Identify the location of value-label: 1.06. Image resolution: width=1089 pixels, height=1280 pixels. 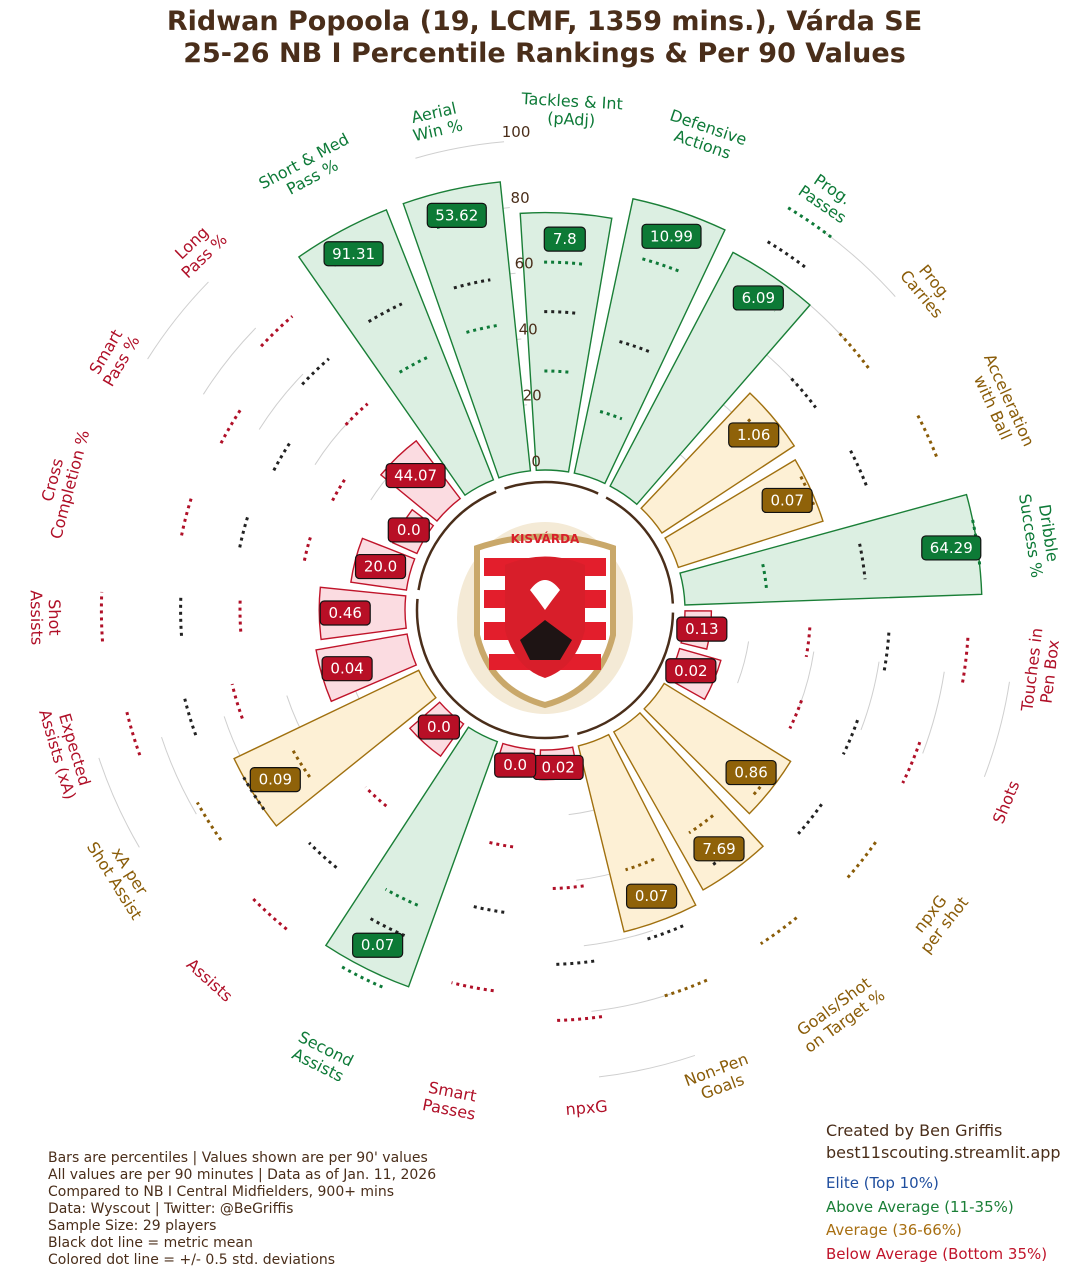
(753, 435).